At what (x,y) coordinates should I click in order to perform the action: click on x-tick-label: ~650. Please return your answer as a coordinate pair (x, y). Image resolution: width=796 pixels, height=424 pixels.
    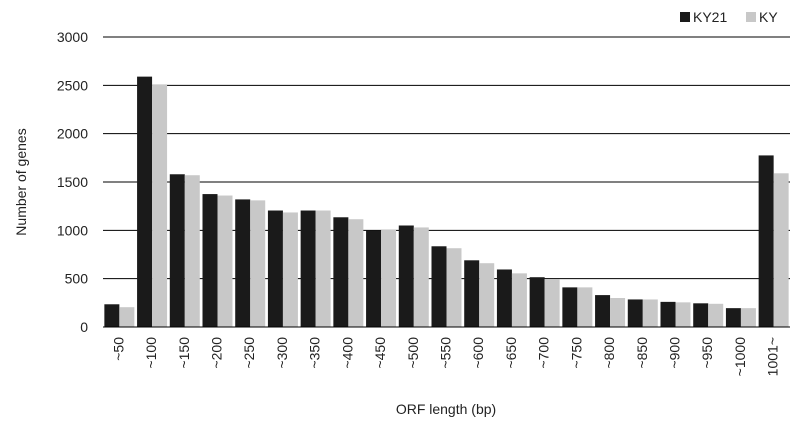
    Looking at the image, I should click on (511, 353).